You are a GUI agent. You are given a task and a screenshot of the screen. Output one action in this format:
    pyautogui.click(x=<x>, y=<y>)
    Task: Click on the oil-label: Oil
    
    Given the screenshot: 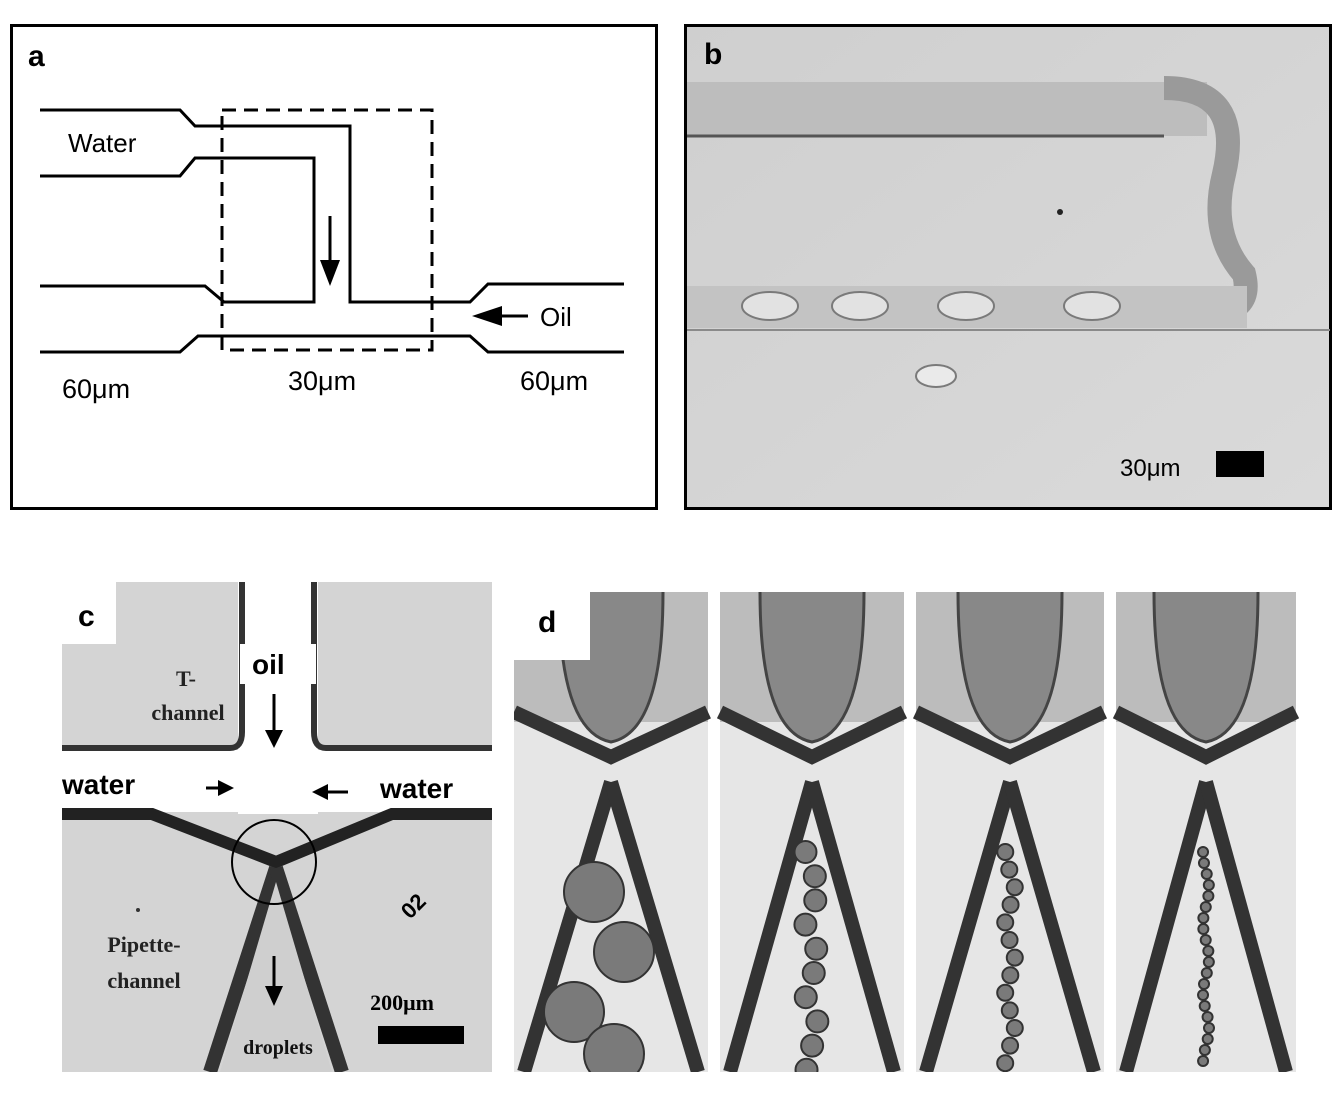 What is the action you would take?
    pyautogui.click(x=556, y=317)
    